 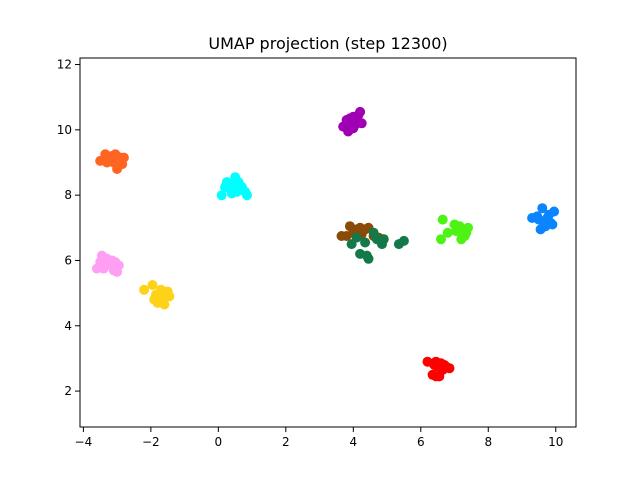 I want to click on x-tick-label-0: −4, so click(x=84, y=442).